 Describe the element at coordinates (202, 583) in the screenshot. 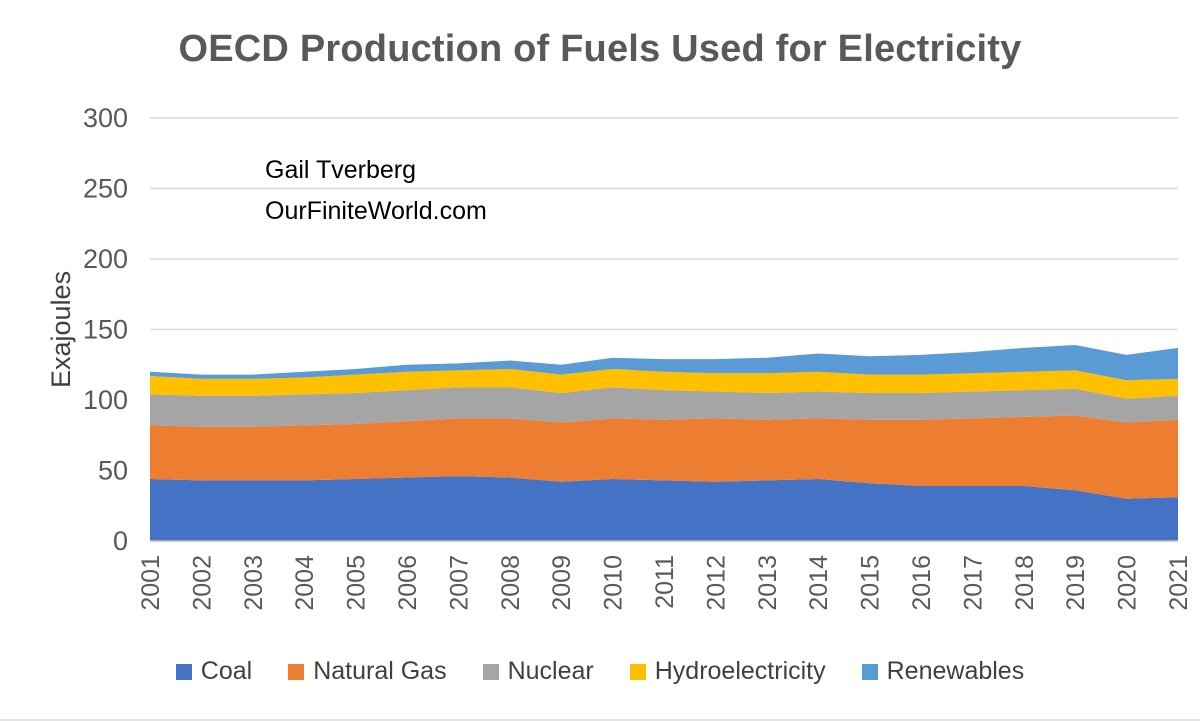

I see `x-tick-label: 2002` at that location.